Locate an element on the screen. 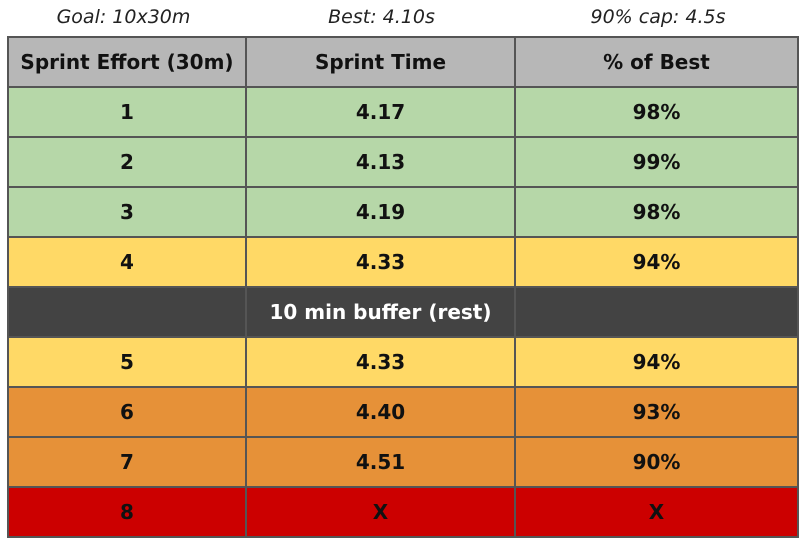 Image resolution: width=800 pixels, height=560 pixels. table-row: 2 4.13 99% is located at coordinates (403, 162).